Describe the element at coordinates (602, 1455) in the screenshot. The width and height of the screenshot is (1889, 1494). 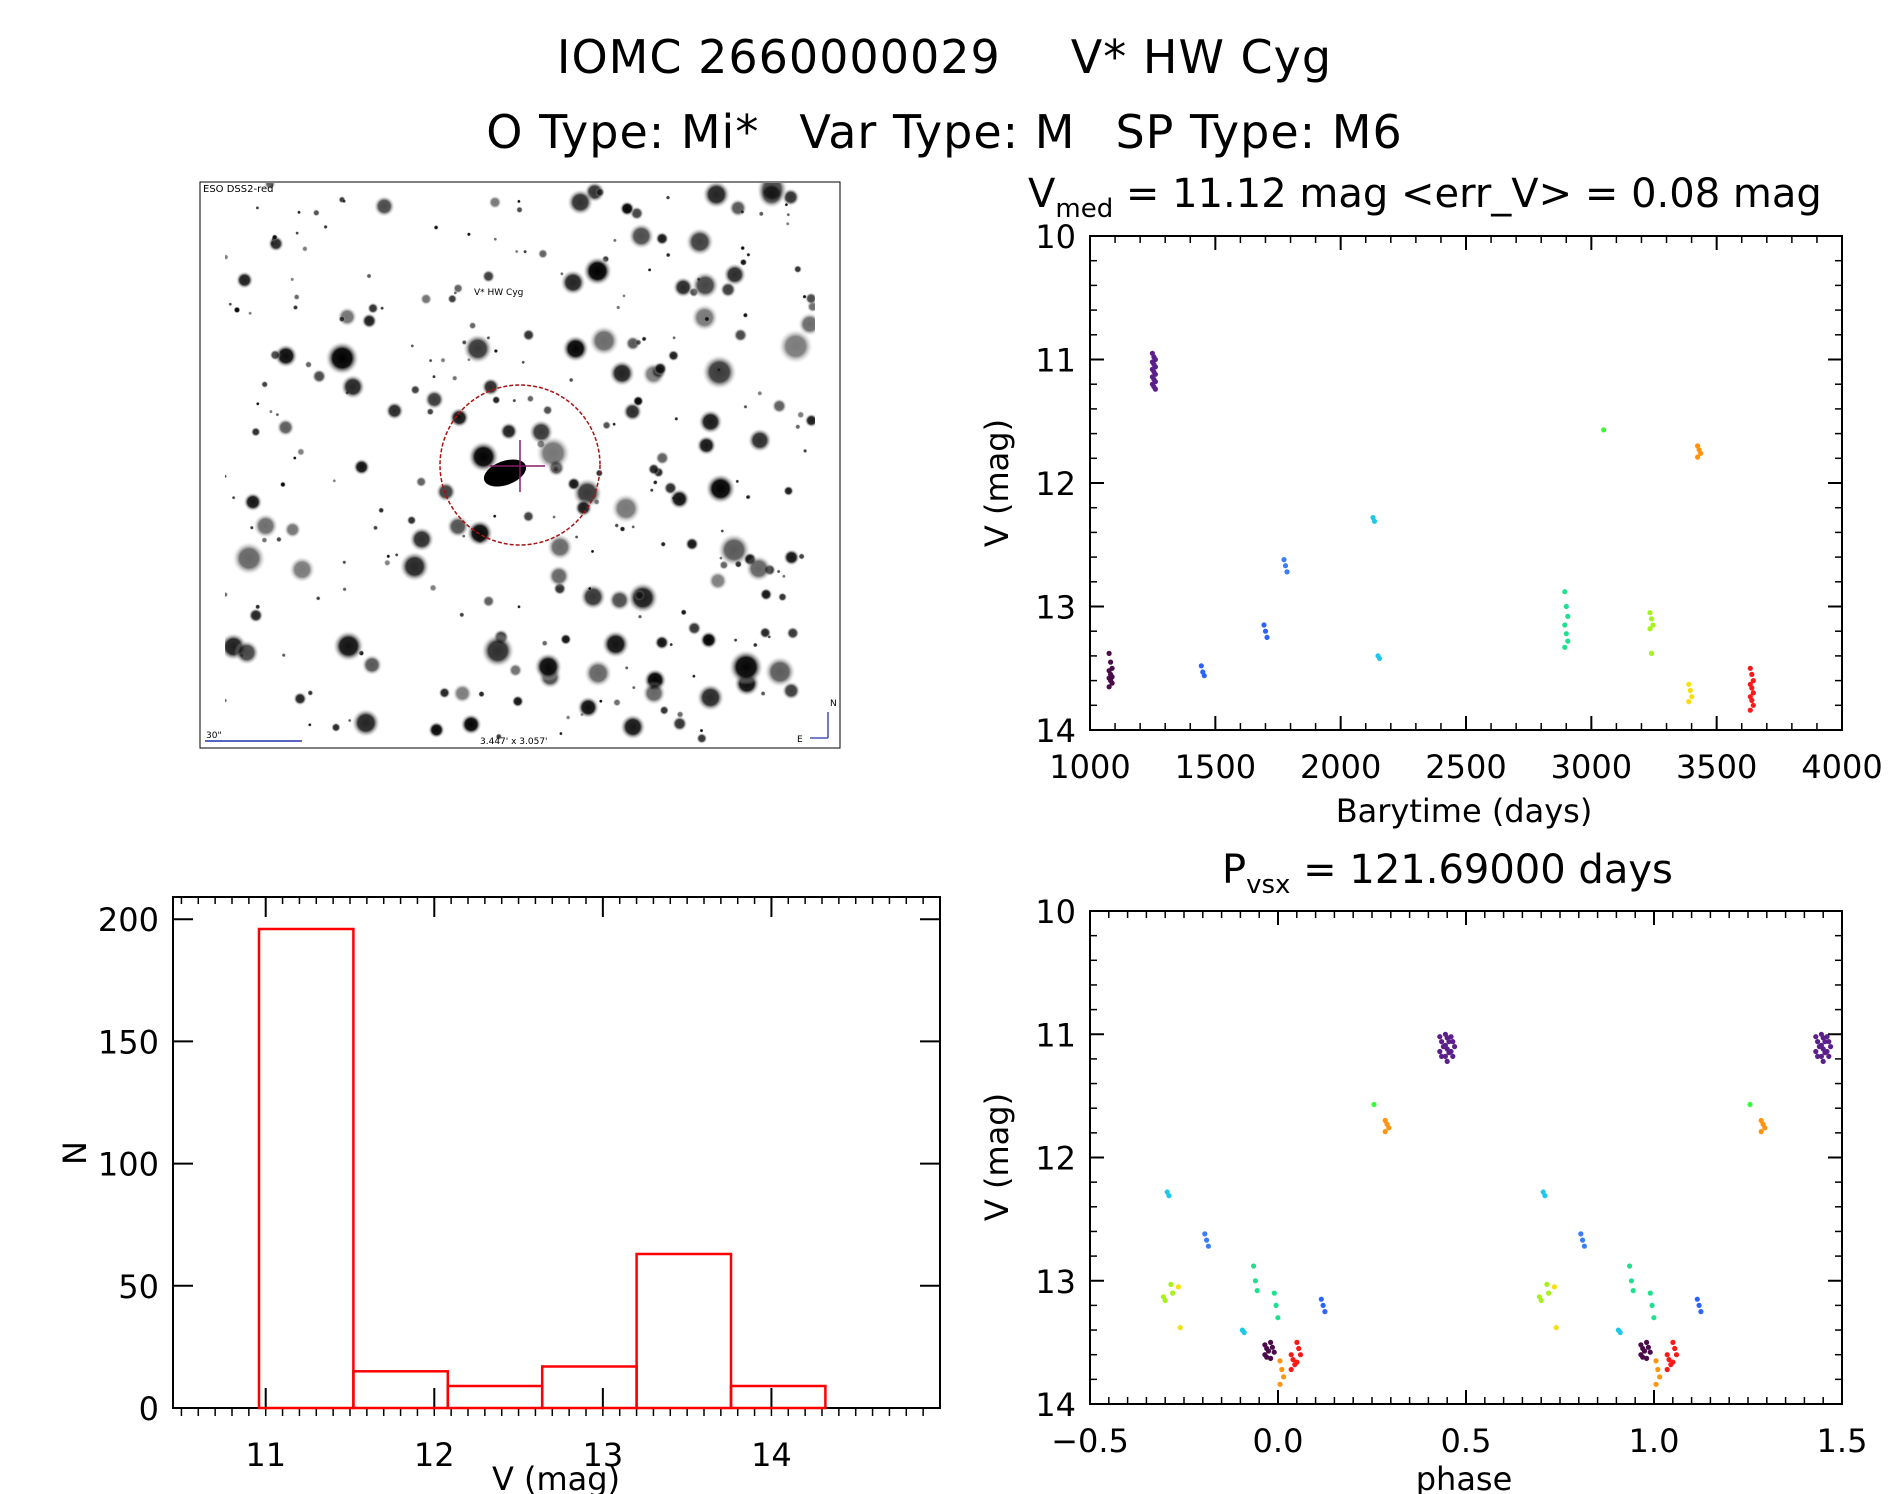
I see `x-tick-label: 13` at that location.